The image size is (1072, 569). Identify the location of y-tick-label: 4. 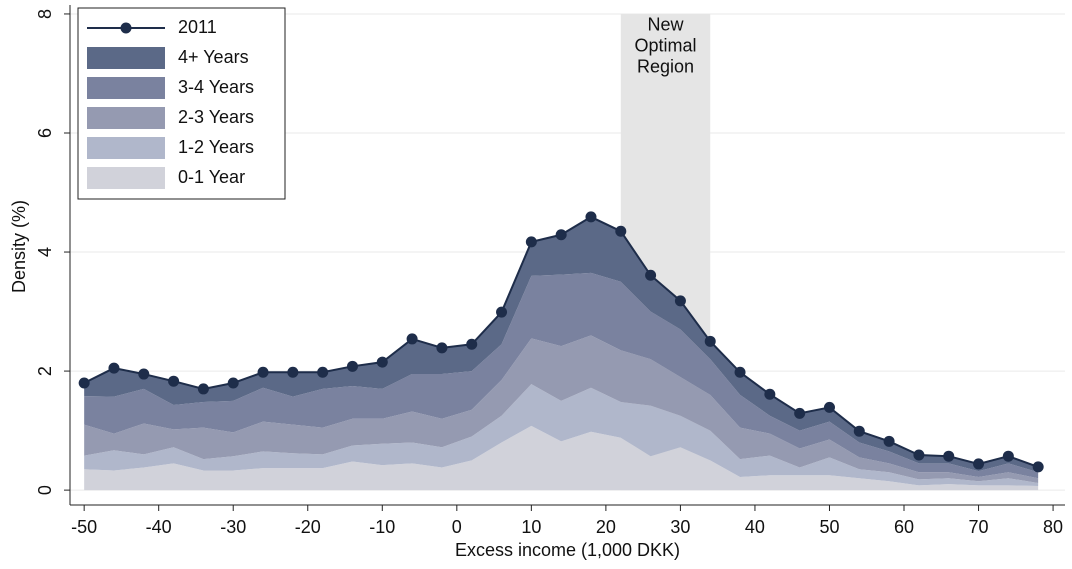
(45, 252).